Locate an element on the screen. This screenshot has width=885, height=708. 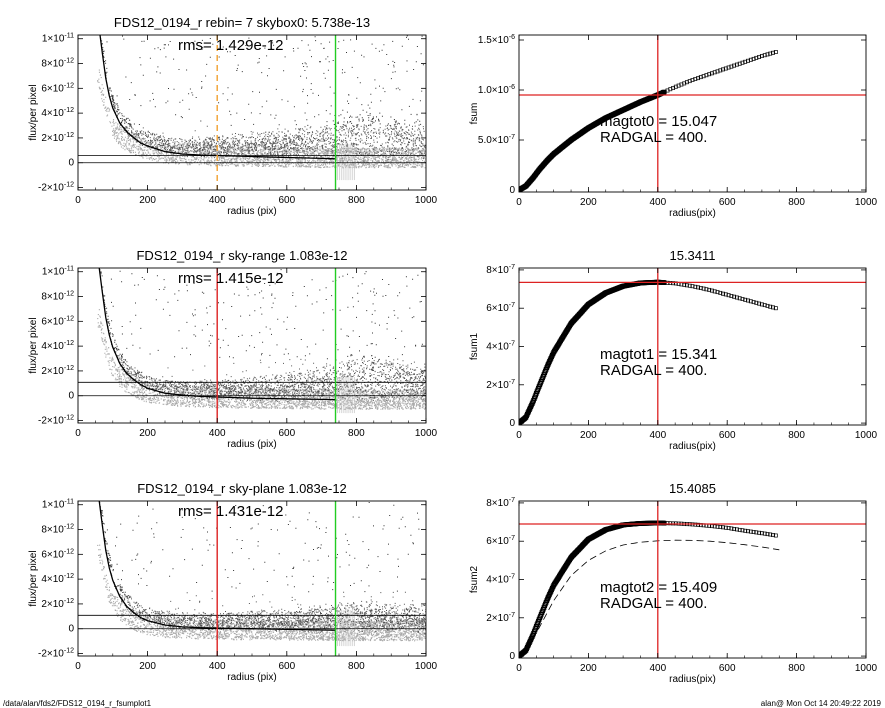
magtot-annotation: magtot2 = 15.409 is located at coordinates (658, 587).